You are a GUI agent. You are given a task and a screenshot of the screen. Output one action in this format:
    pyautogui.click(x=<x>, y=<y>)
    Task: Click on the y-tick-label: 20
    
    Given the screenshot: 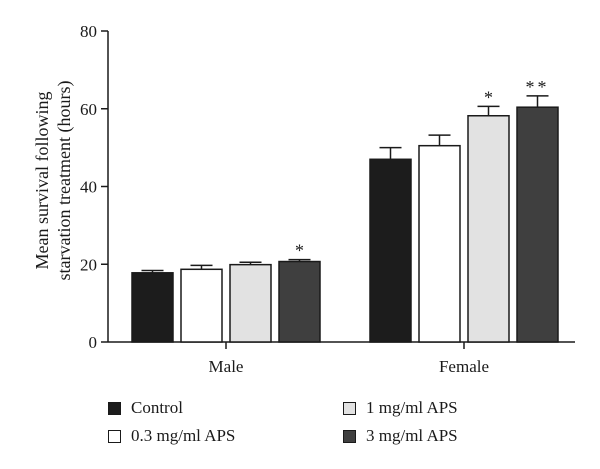 What is the action you would take?
    pyautogui.click(x=88, y=264)
    